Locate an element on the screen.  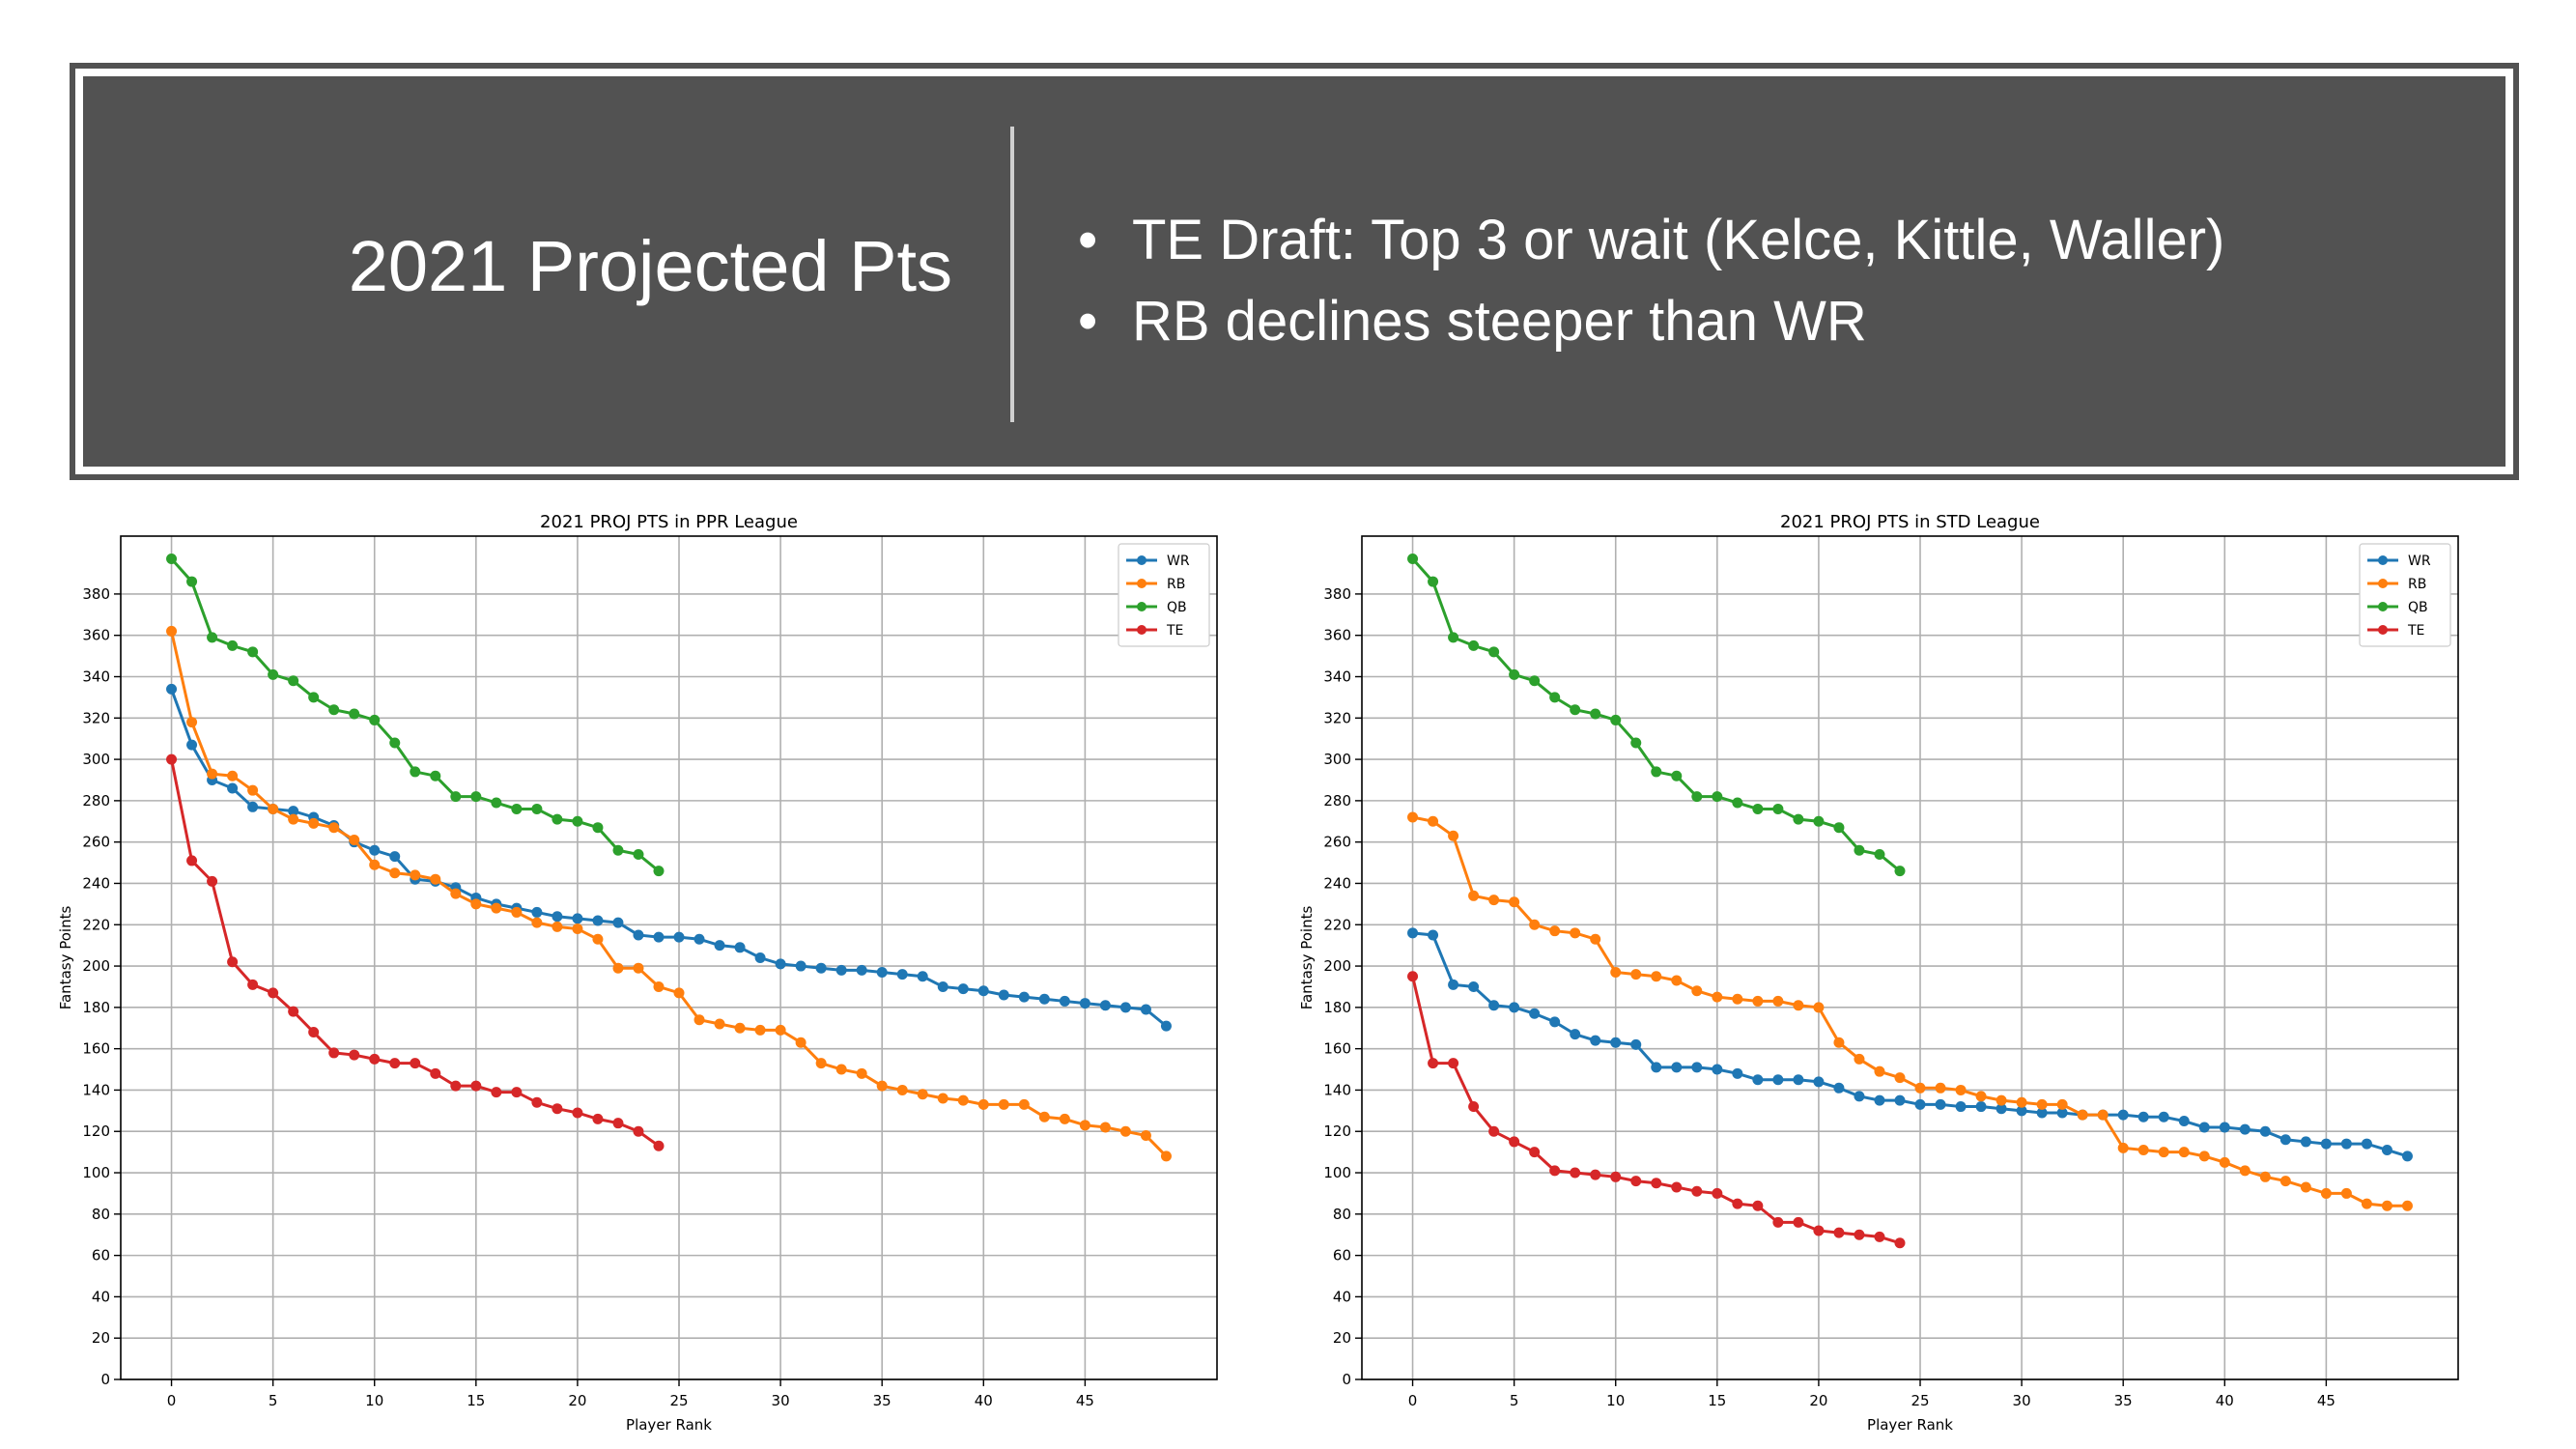
y-tick-label: 160 is located at coordinates (96, 1049).